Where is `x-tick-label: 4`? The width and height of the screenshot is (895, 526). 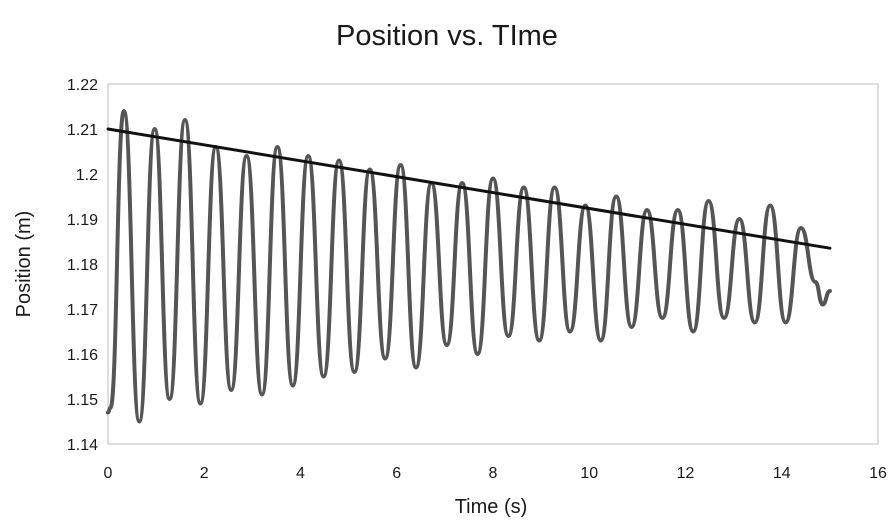 x-tick-label: 4 is located at coordinates (300, 473).